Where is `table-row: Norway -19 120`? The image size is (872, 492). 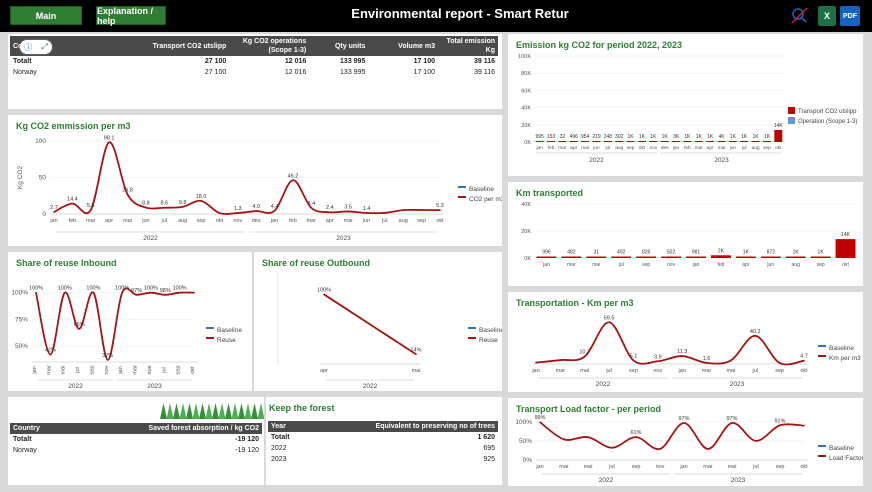 table-row: Norway -19 120 is located at coordinates (136, 450).